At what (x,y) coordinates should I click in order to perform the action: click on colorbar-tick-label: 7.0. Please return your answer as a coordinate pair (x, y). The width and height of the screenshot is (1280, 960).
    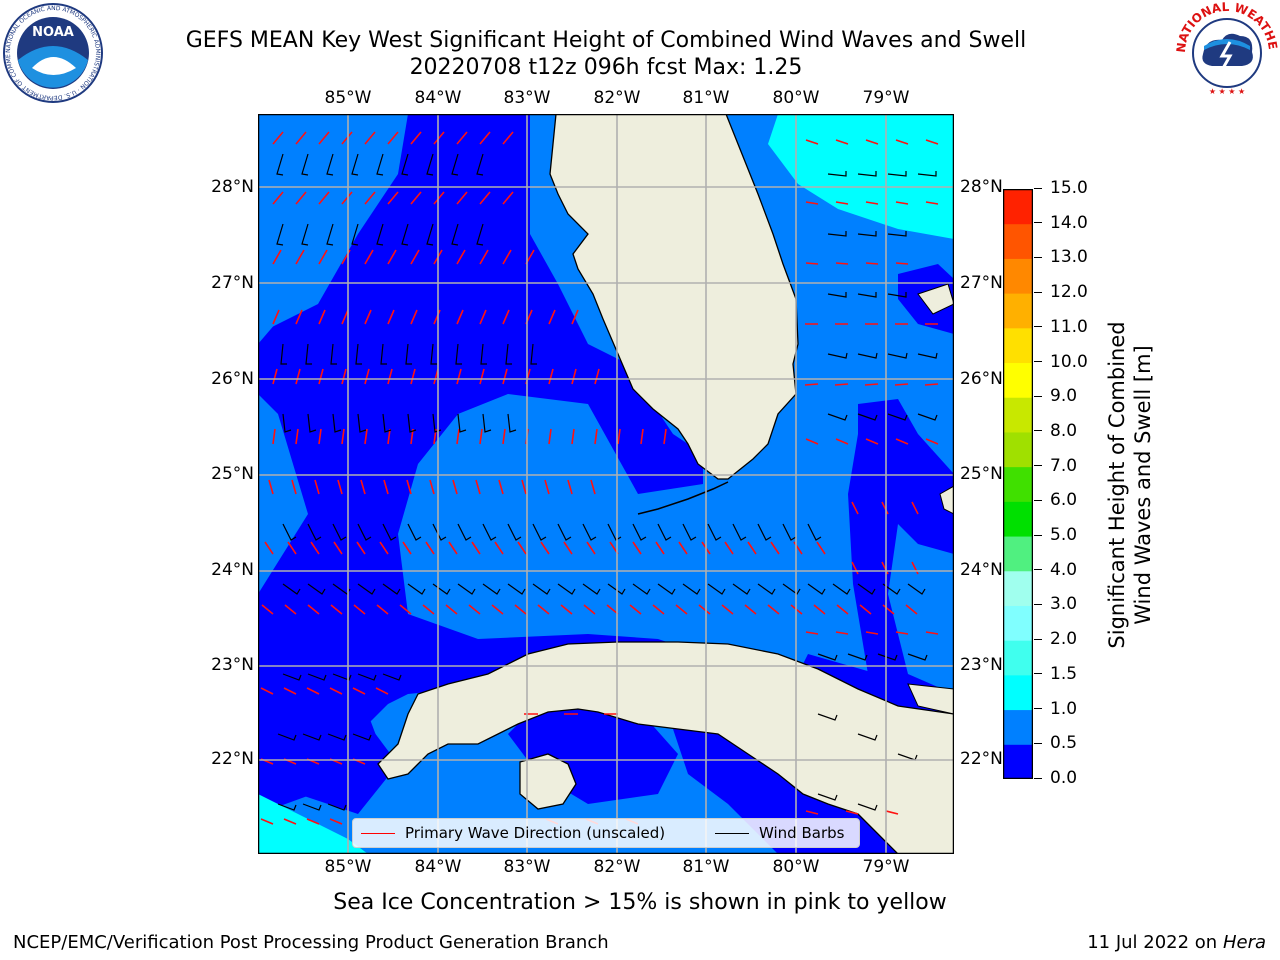
    Looking at the image, I should click on (1055, 466).